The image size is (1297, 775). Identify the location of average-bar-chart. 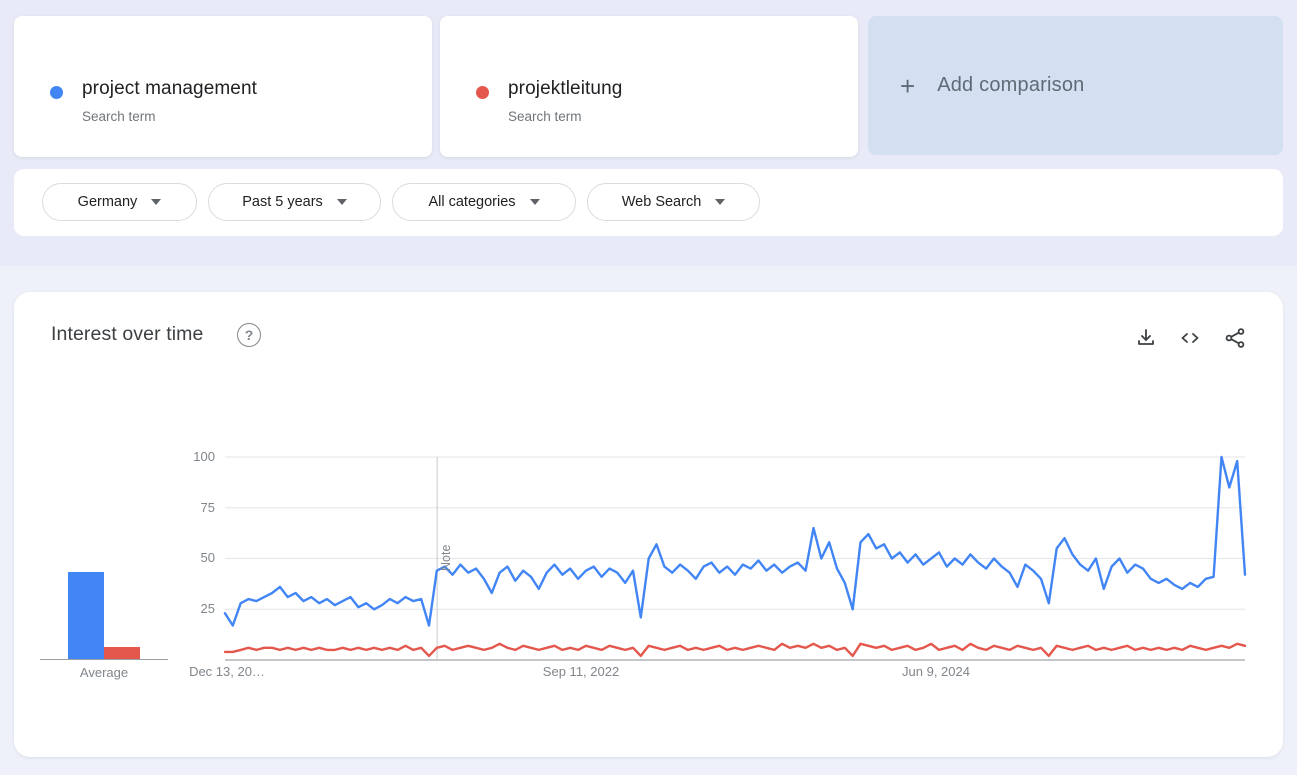
(104, 558).